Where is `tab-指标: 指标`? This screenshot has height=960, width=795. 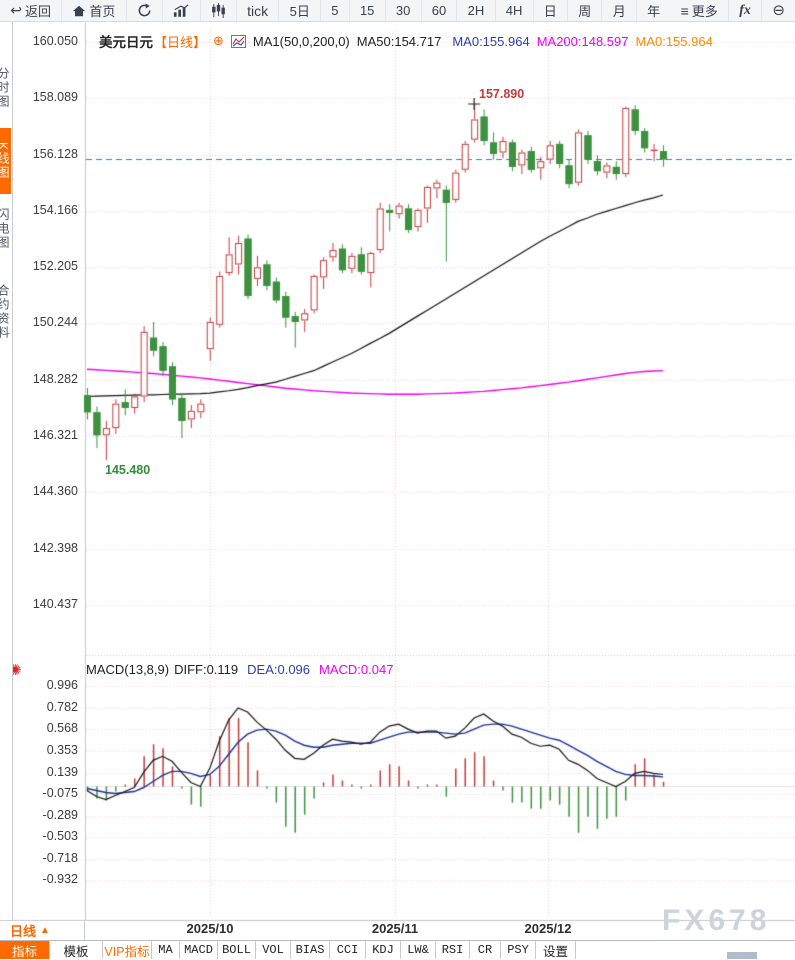
tab-指标: 指标 is located at coordinates (25, 950).